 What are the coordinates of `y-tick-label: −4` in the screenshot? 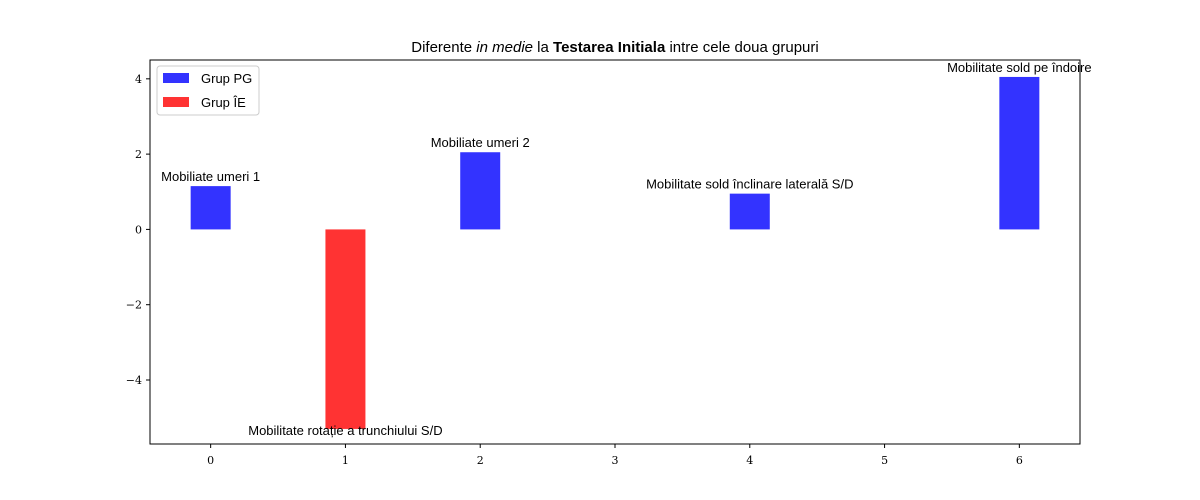 It's located at (134, 380).